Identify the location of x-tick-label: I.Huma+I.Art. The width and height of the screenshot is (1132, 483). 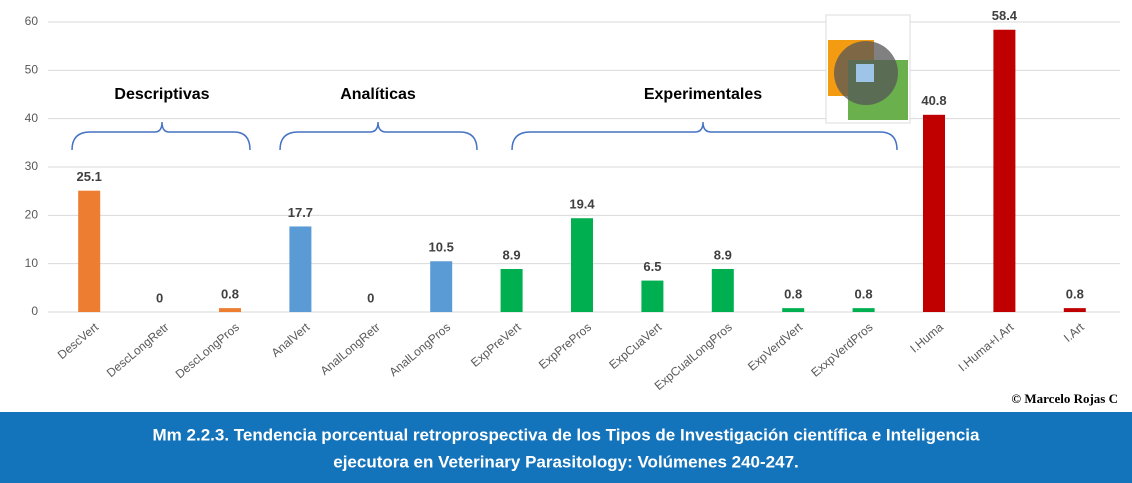
(986, 347).